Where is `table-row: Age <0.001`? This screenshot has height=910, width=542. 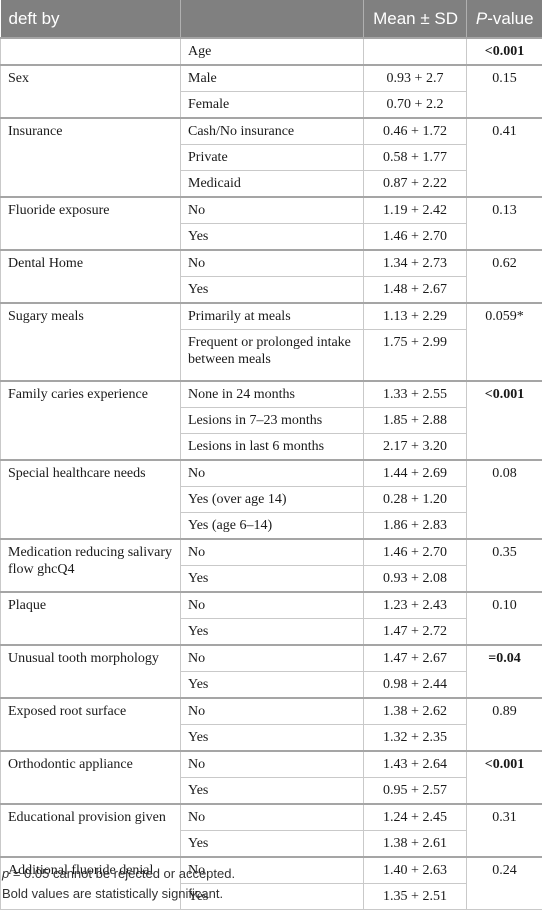 table-row: Age <0.001 is located at coordinates (271, 51).